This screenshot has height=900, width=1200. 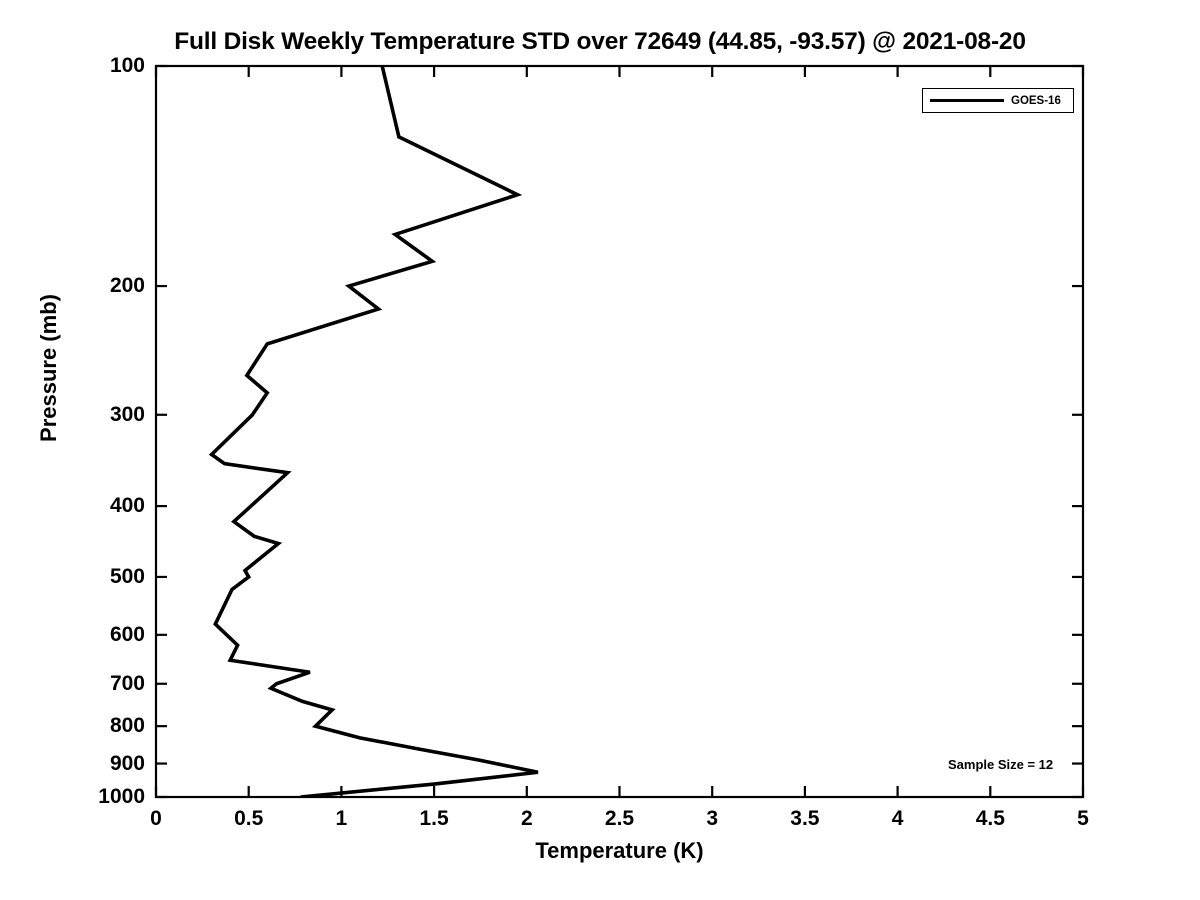 What do you see at coordinates (1083, 818) in the screenshot?
I see `x-tick-label: 5` at bounding box center [1083, 818].